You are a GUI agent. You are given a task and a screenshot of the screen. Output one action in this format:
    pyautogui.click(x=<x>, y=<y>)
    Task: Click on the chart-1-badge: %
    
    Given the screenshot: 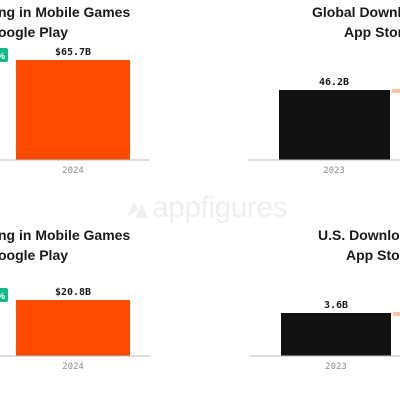 What is the action you would take?
    pyautogui.click(x=4, y=55)
    